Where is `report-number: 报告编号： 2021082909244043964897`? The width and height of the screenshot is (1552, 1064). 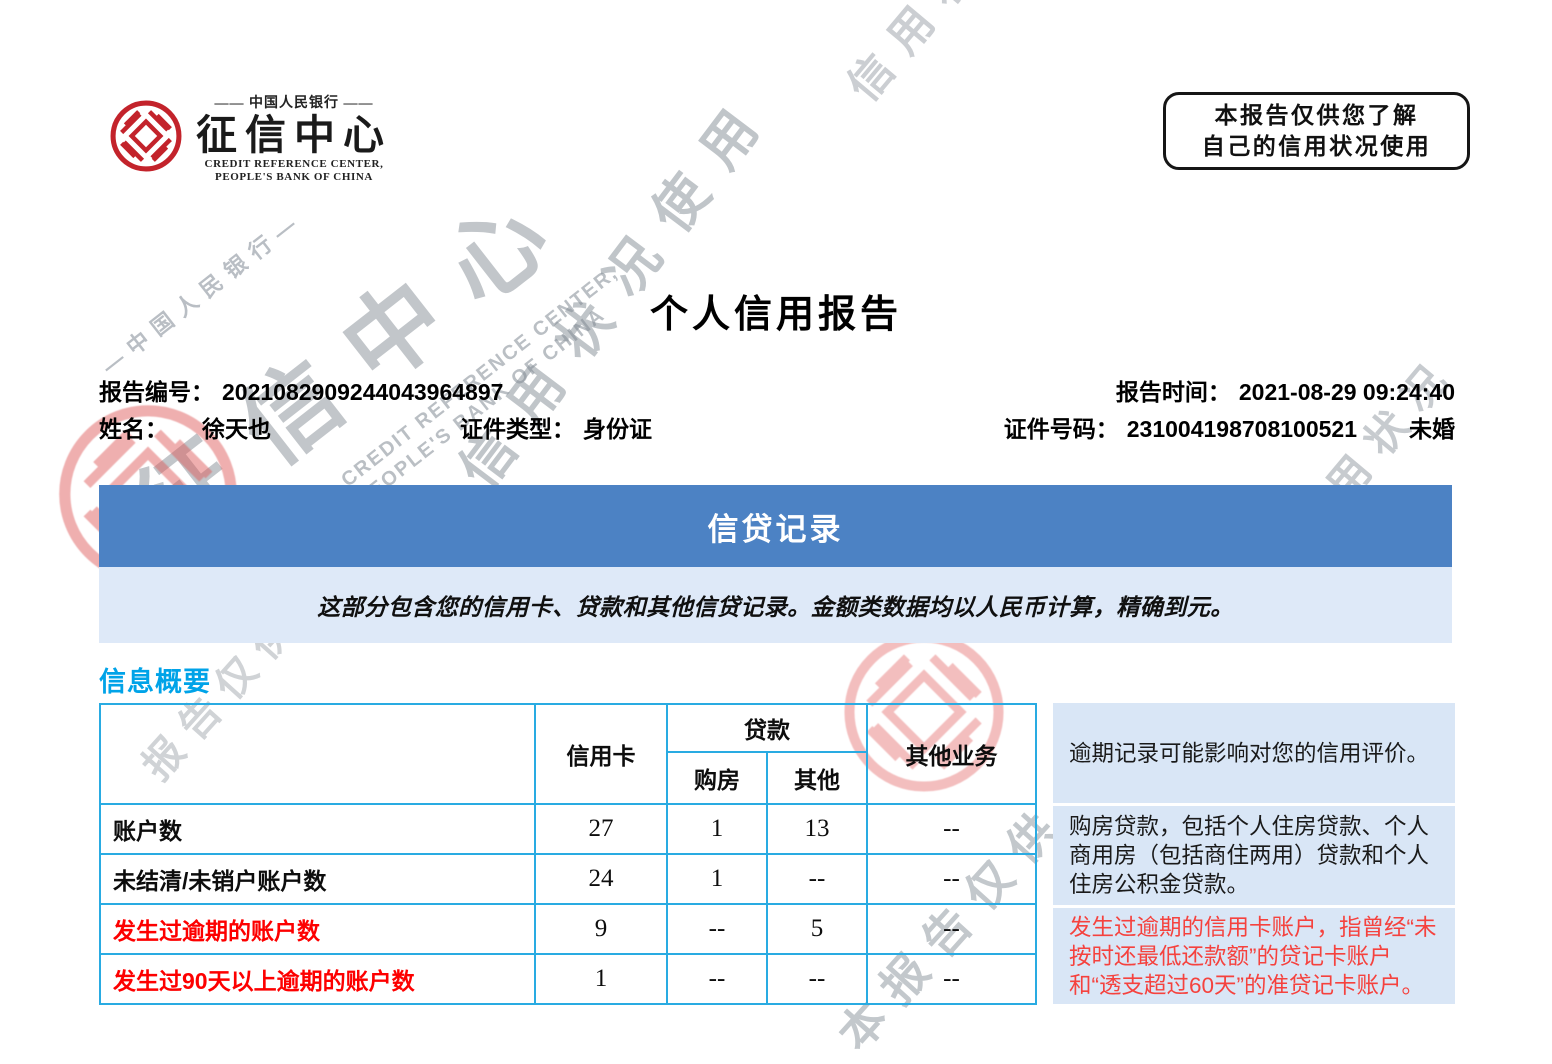
report-number: 报告编号： 2021082909244043964897 is located at coordinates (301, 392).